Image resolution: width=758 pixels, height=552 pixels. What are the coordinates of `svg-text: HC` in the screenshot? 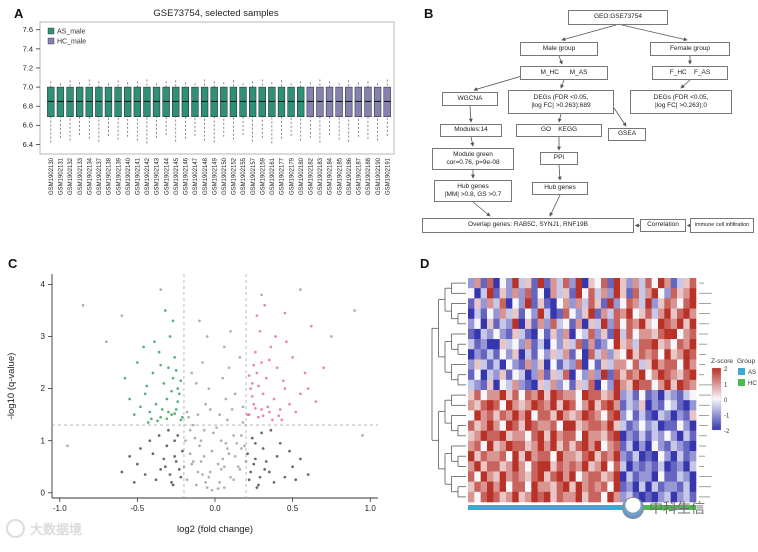 It's located at (752, 384).